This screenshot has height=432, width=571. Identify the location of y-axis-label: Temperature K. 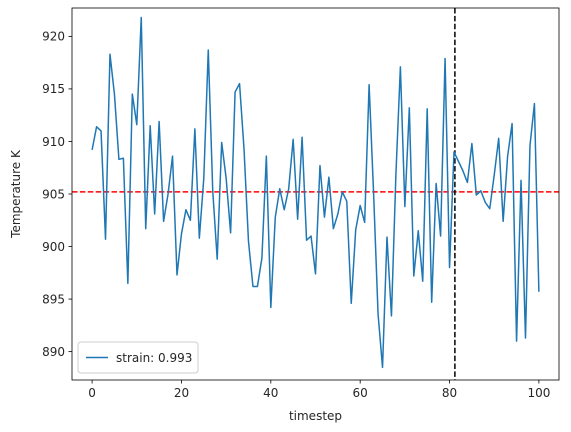
(16, 194).